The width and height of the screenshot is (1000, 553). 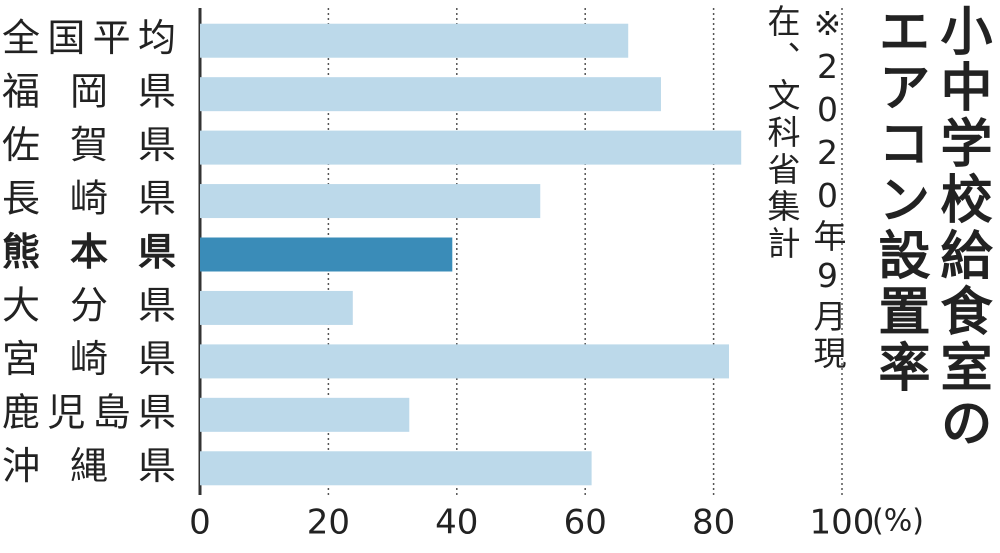 I want to click on note: ※2020年9月現在、文科省集計, so click(x=804, y=188).